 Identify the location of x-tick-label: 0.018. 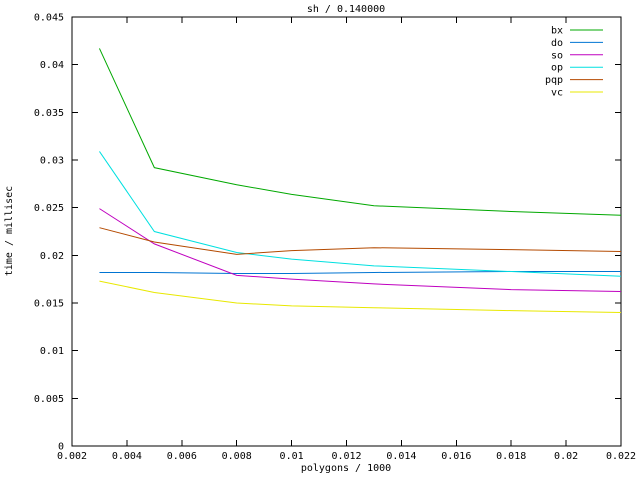
(511, 456).